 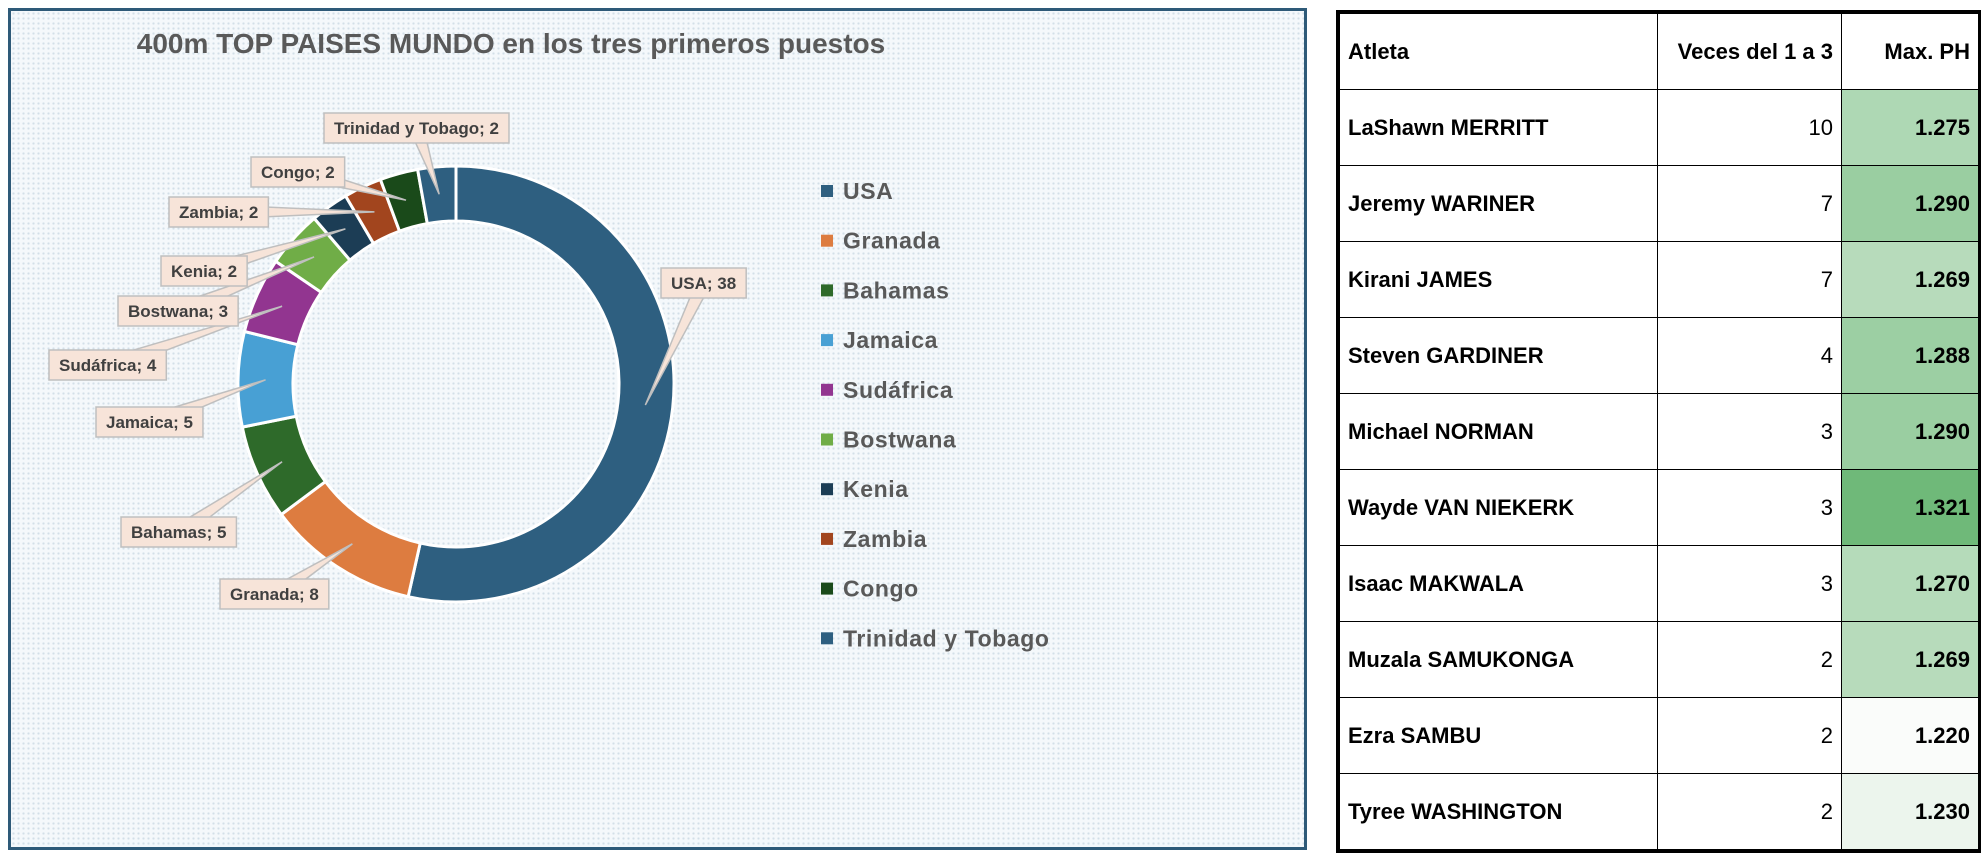 I want to click on athlete-name-cell: Steven GARDINER, so click(x=1499, y=356).